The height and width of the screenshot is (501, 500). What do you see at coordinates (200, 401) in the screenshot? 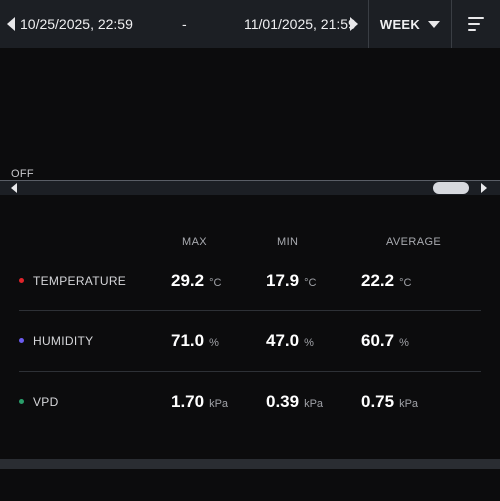
I see `vpd-max: 1.70 kPa` at bounding box center [200, 401].